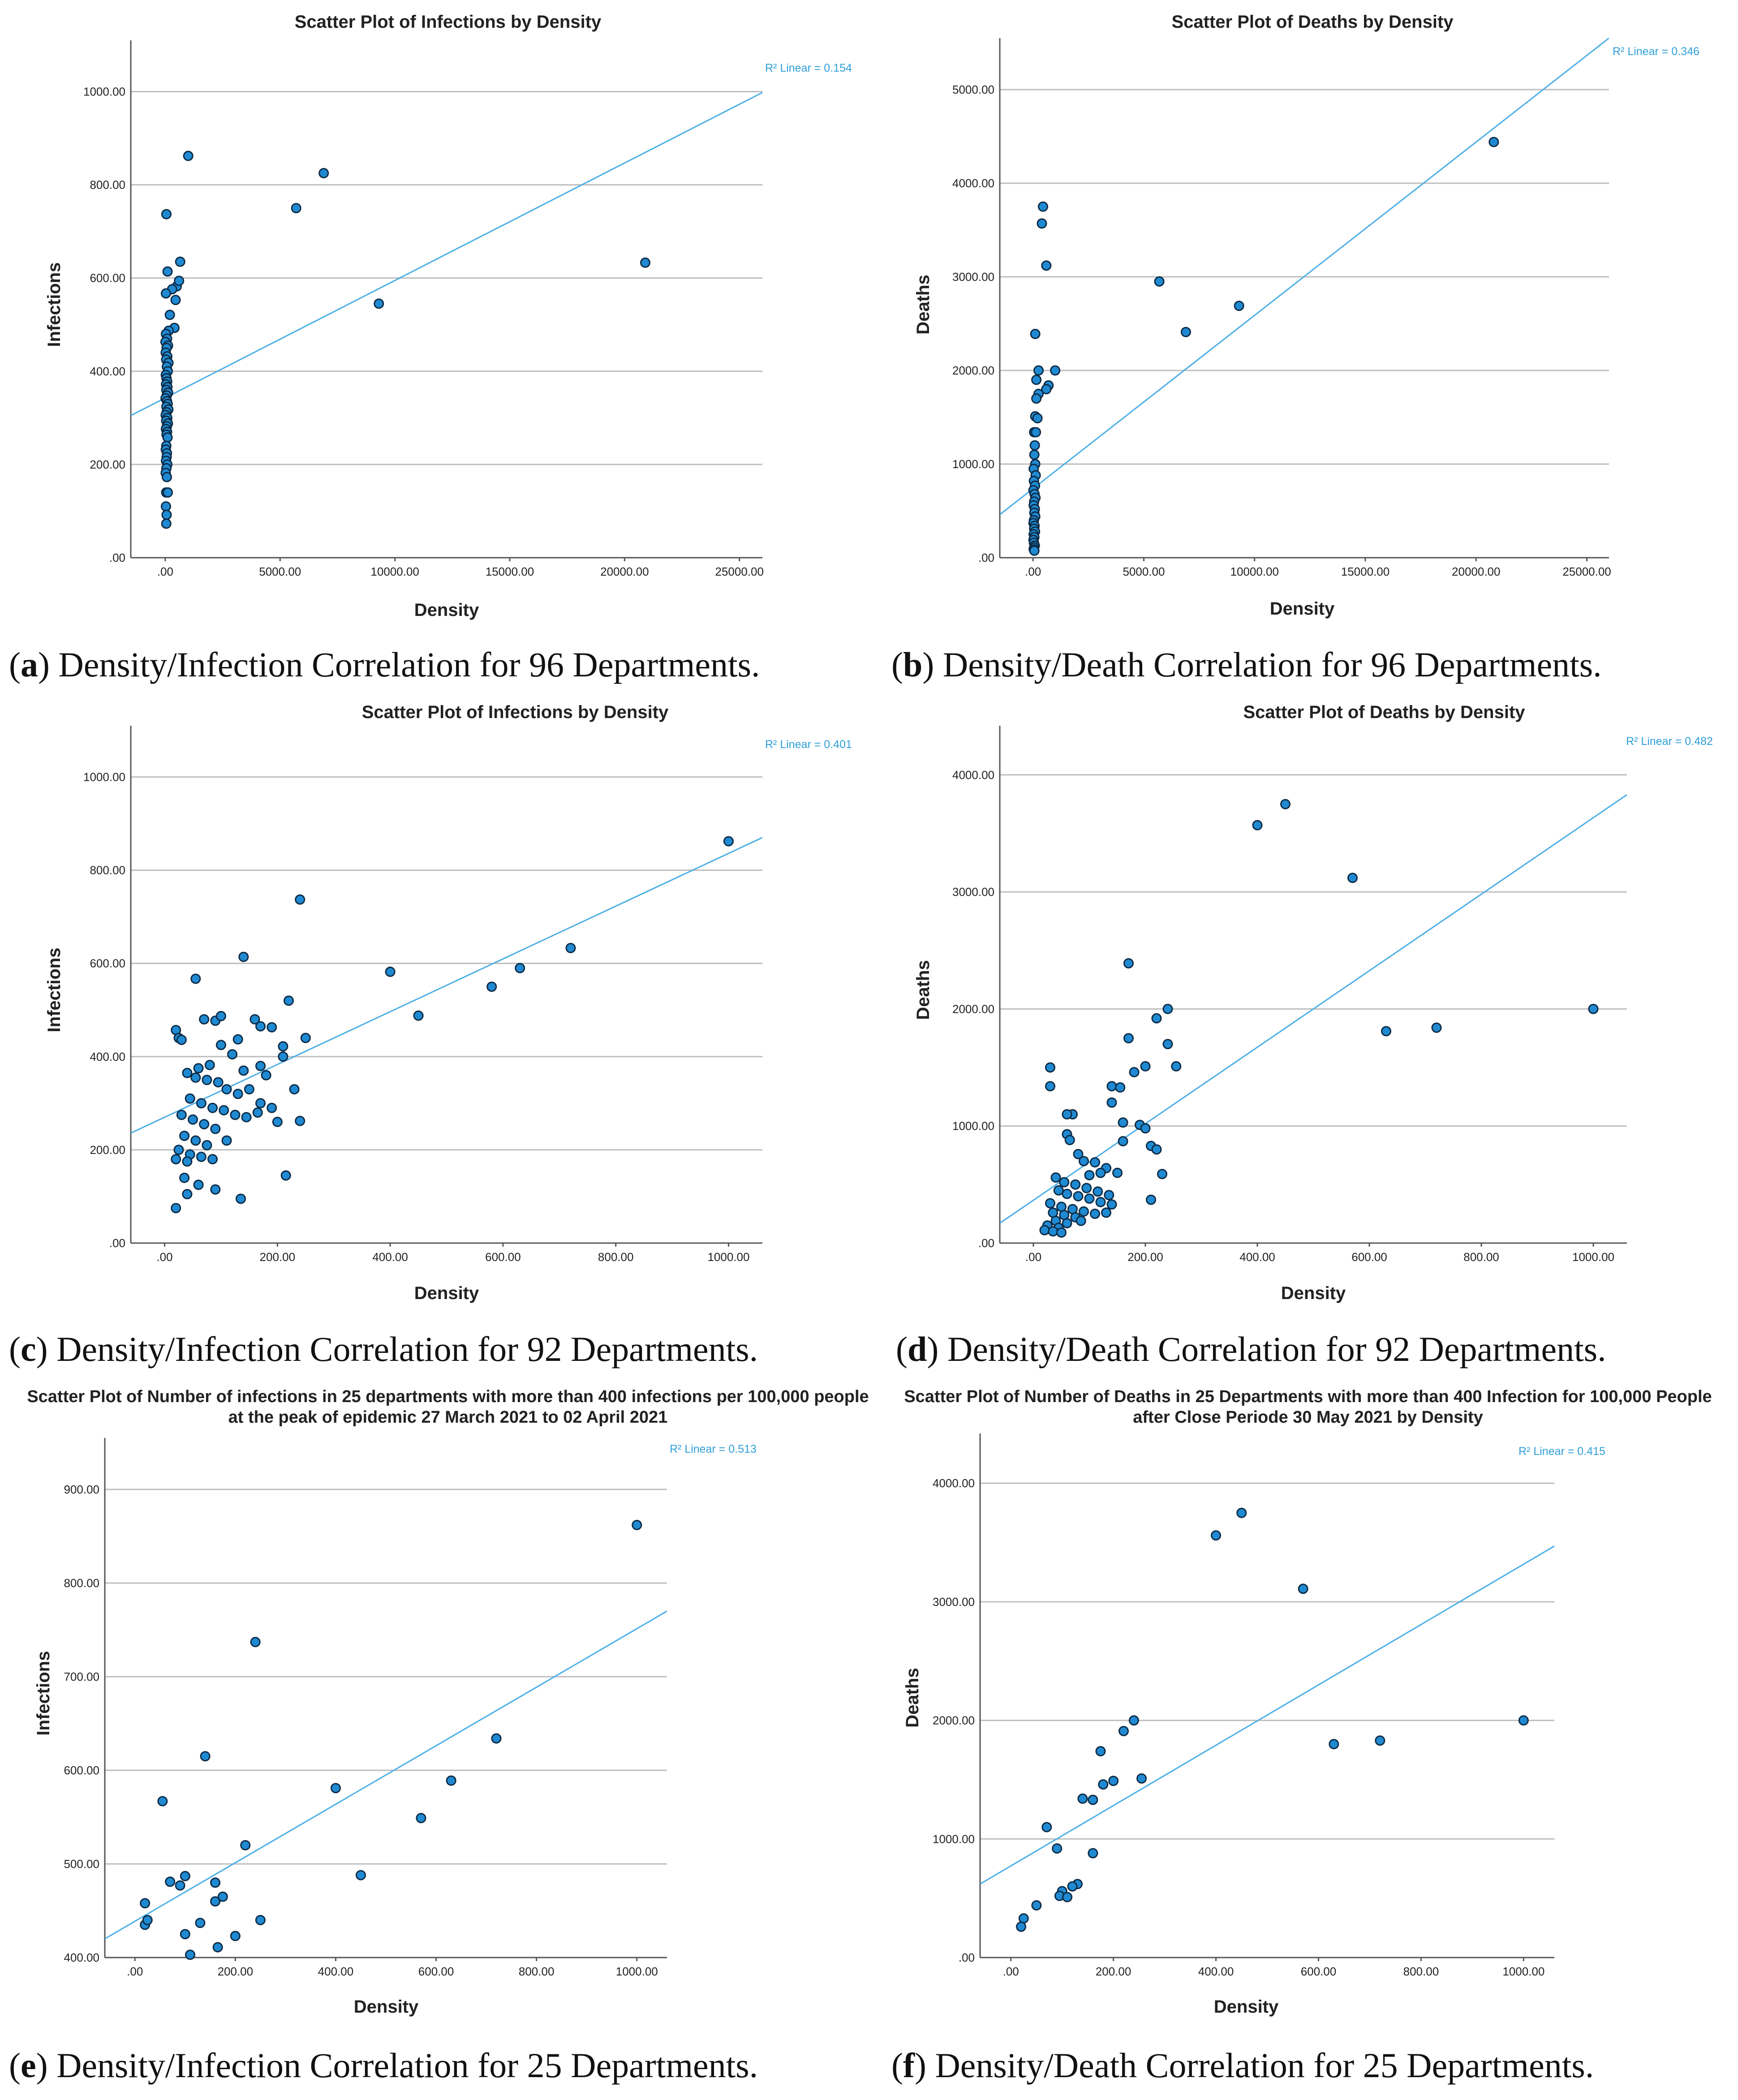  Describe the element at coordinates (740, 571) in the screenshot. I see `x-tick-label: 25000.00` at that location.